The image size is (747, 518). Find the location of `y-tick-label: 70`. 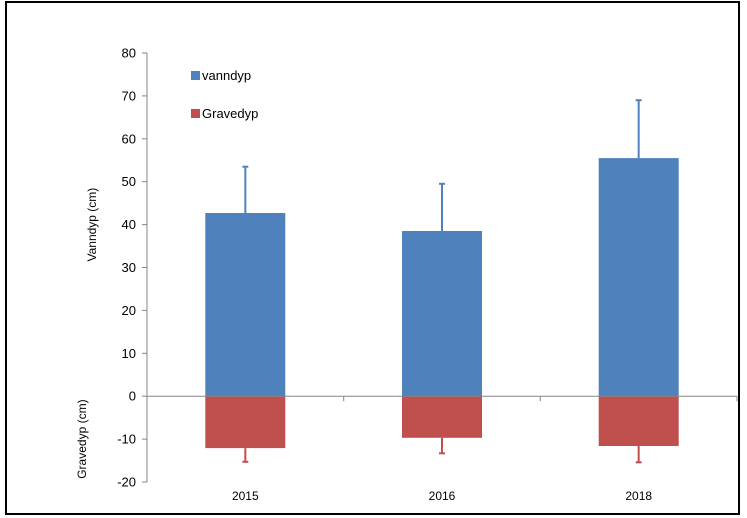

y-tick-label: 70 is located at coordinates (129, 95).